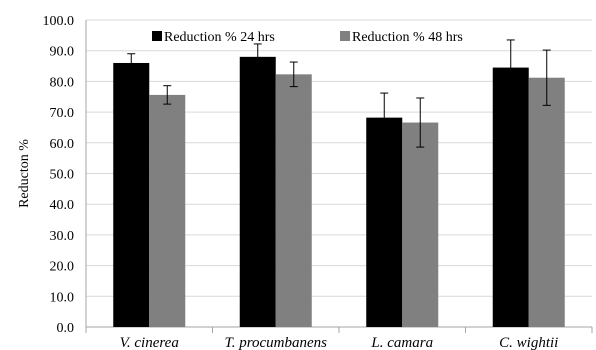 The height and width of the screenshot is (350, 596). Describe the element at coordinates (66, 328) in the screenshot. I see `y-tick-label: 0.0` at that location.